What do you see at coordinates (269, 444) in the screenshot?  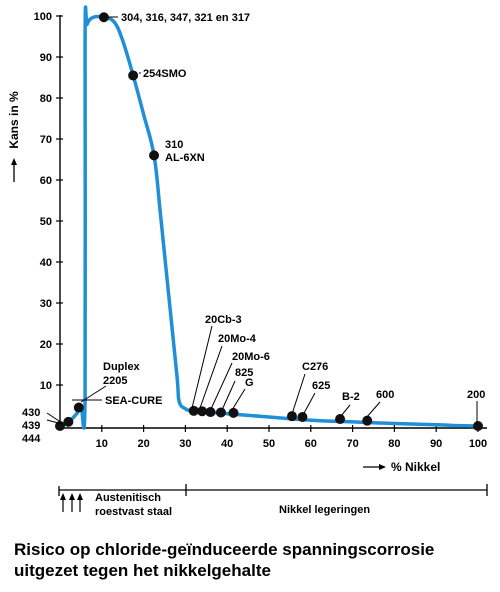 I see `x-tick-label-50: 50` at bounding box center [269, 444].